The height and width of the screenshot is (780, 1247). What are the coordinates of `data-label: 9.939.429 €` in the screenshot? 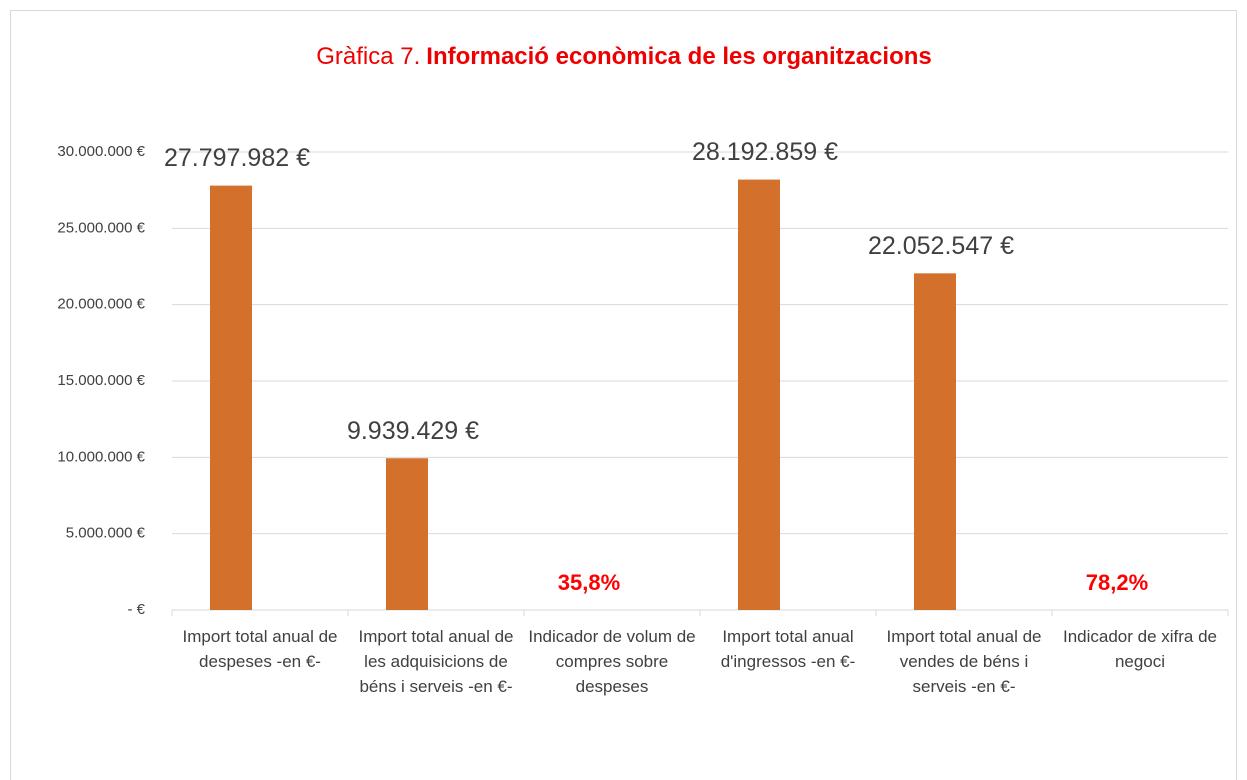 It's located at (413, 431).